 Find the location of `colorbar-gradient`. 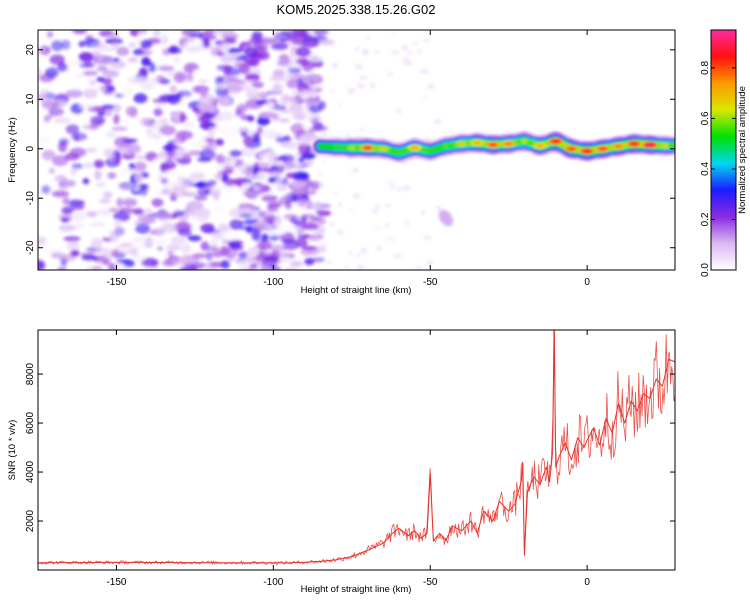

colorbar-gradient is located at coordinates (723, 150).